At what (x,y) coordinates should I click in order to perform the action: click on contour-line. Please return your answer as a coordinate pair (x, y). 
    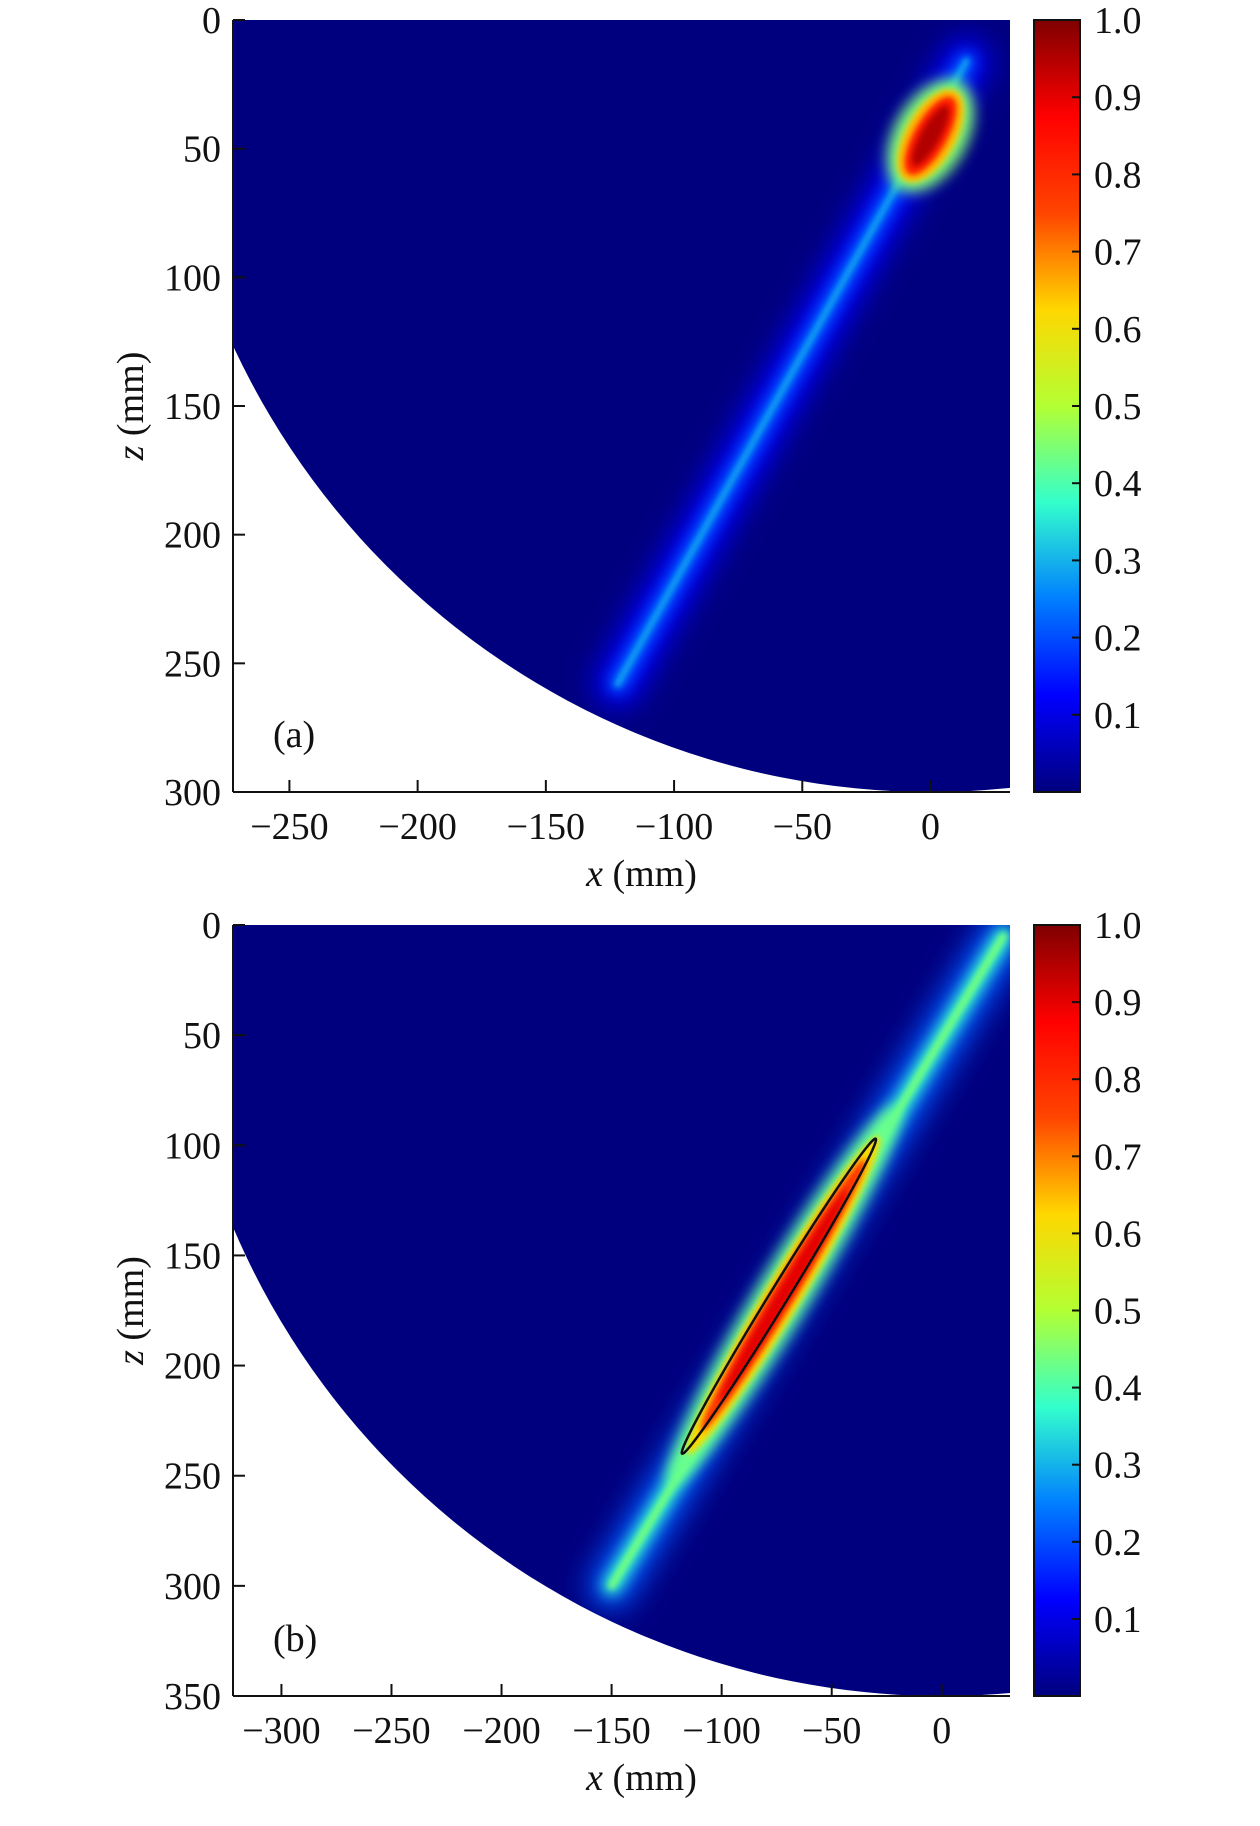
    Looking at the image, I should click on (779, 1296).